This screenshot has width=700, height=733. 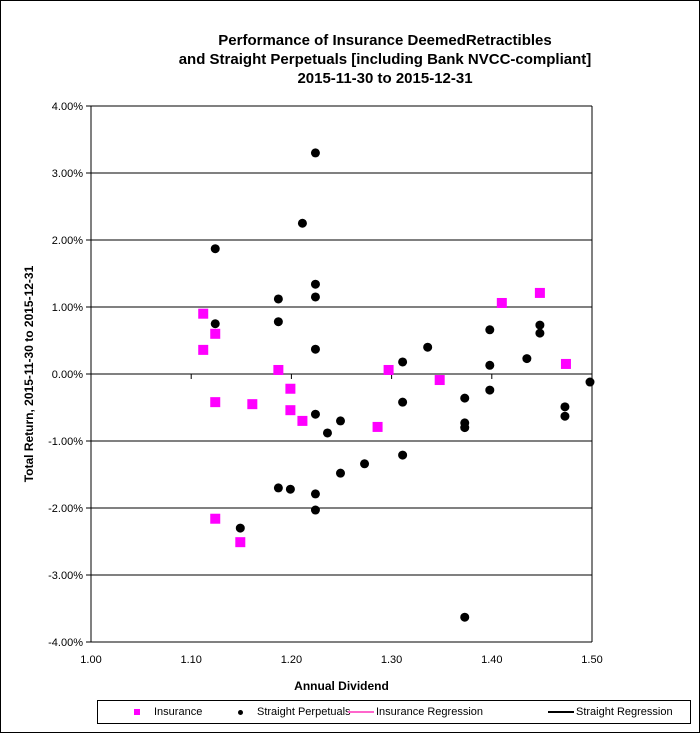 I want to click on legend-straight-regression: Straight Regression, so click(x=564, y=712).